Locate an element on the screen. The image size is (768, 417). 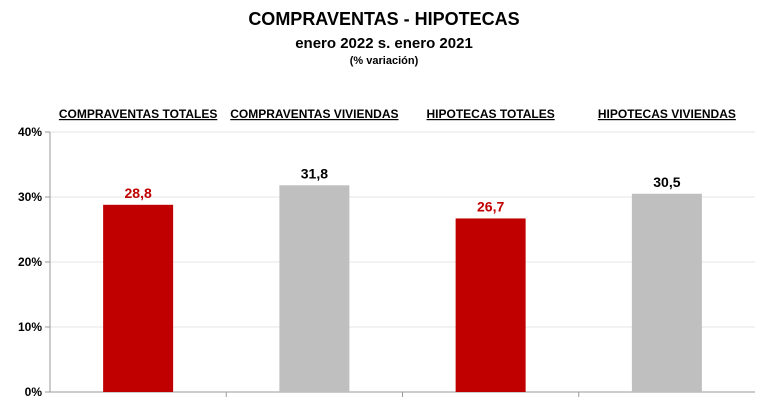
chart-subtitle: enero 2022 s. enero 2021 is located at coordinates (384, 43).